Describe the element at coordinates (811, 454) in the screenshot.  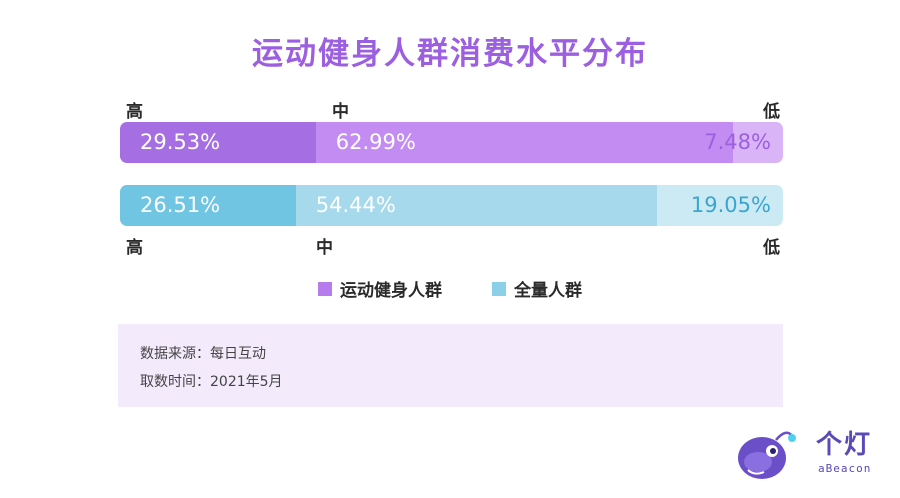
I see `brand-logo: 个灯 aBeacon` at that location.